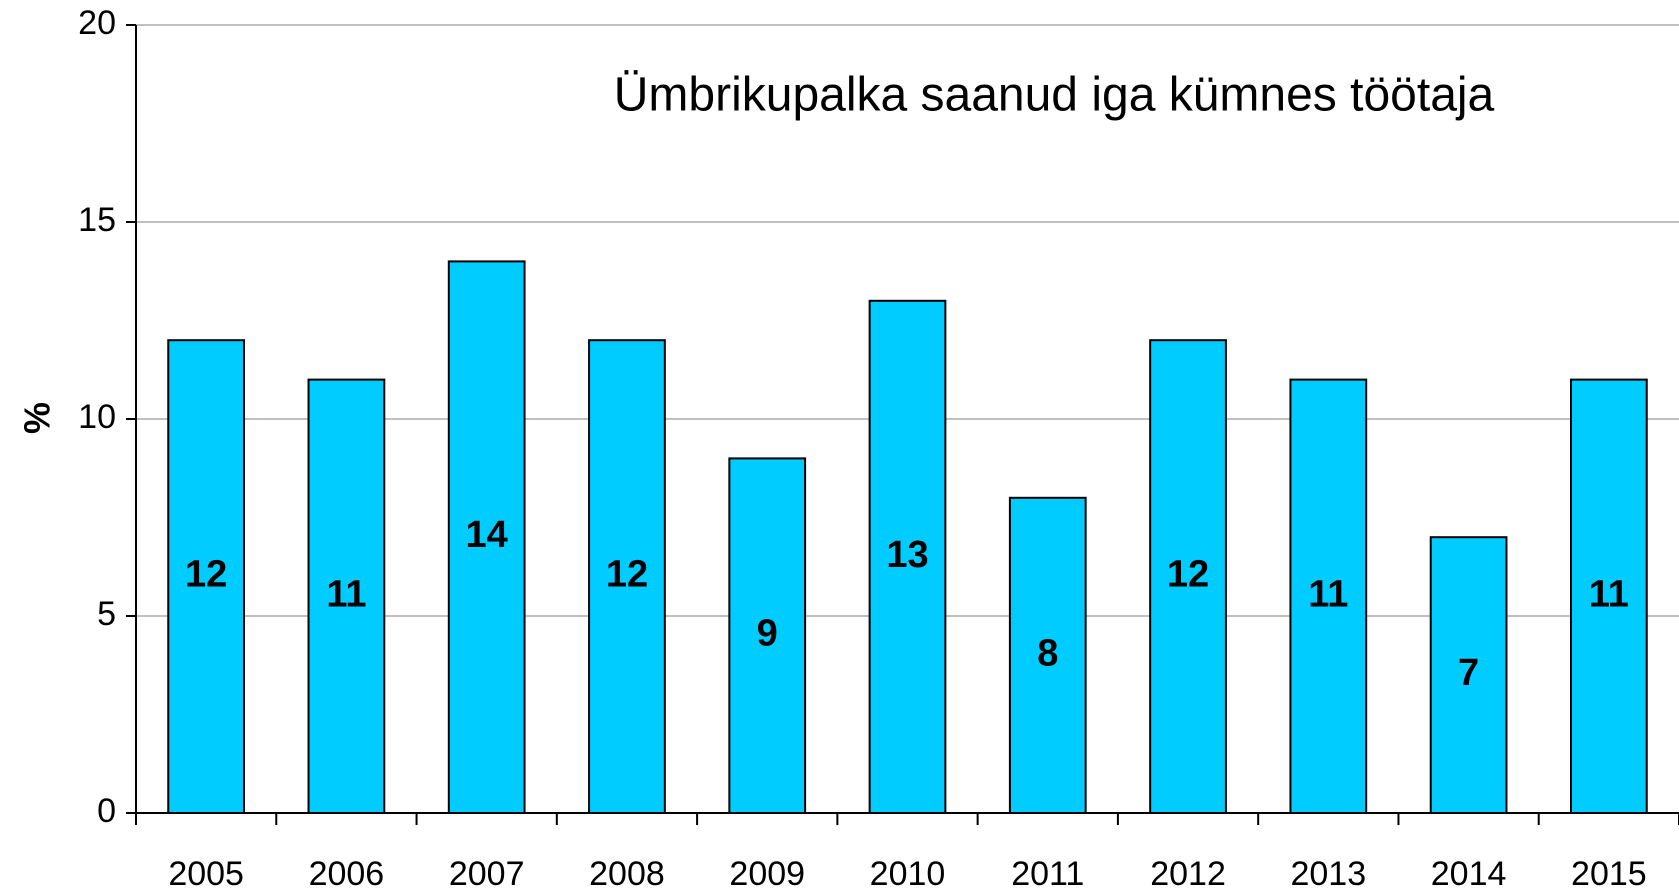 This screenshot has height=894, width=1679. Describe the element at coordinates (1054, 95) in the screenshot. I see `chart-title: Ümbrikupalka saanud iga kümnes töötaja` at that location.